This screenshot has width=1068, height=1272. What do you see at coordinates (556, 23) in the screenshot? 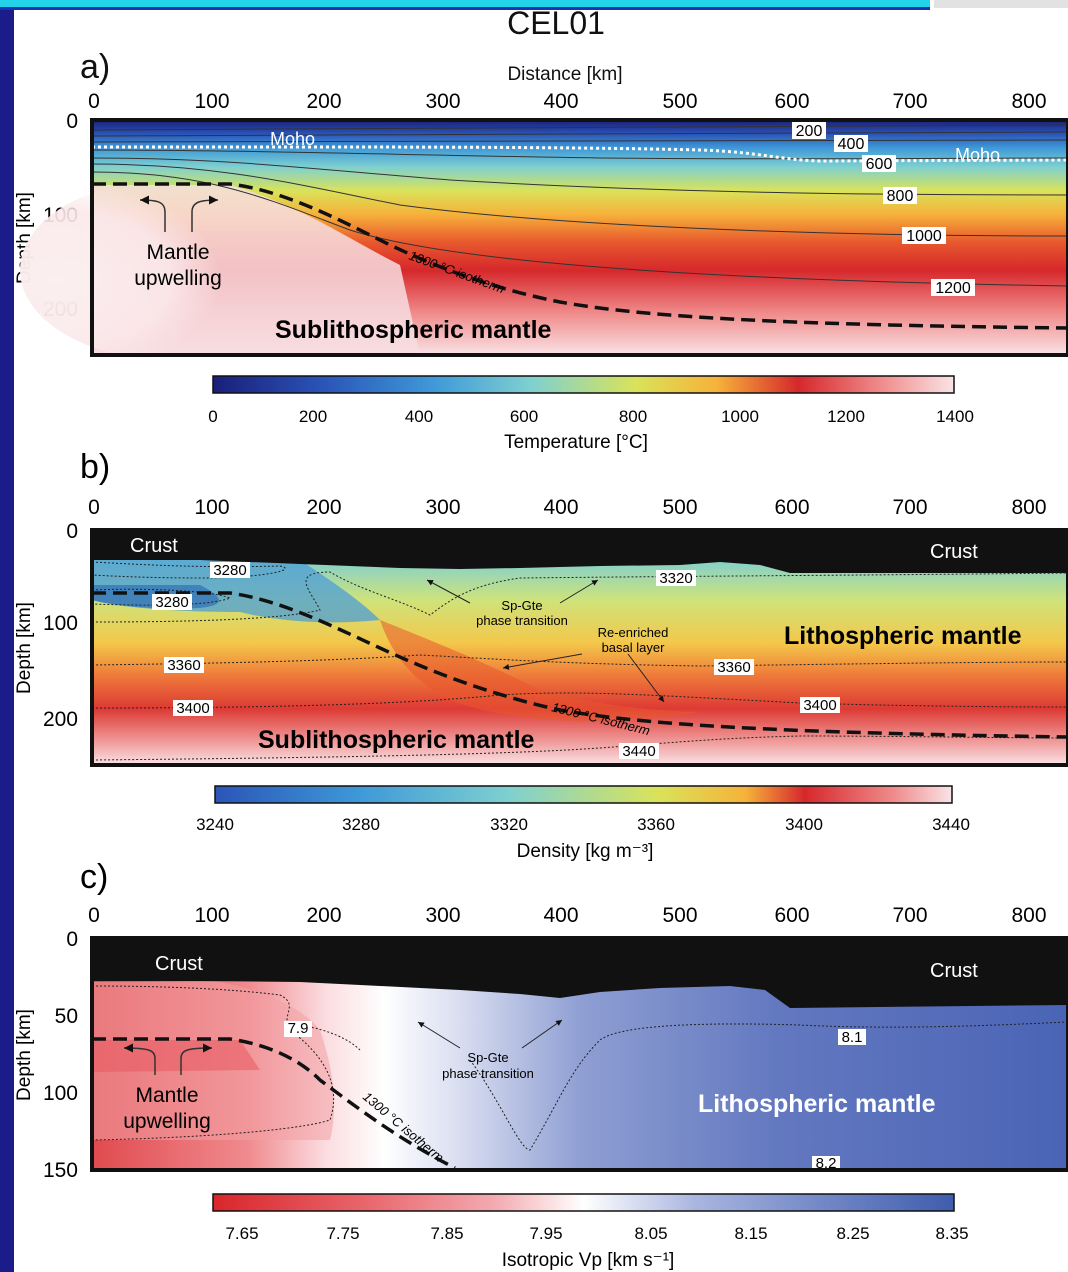
I see `figure-title: CEL01` at bounding box center [556, 23].